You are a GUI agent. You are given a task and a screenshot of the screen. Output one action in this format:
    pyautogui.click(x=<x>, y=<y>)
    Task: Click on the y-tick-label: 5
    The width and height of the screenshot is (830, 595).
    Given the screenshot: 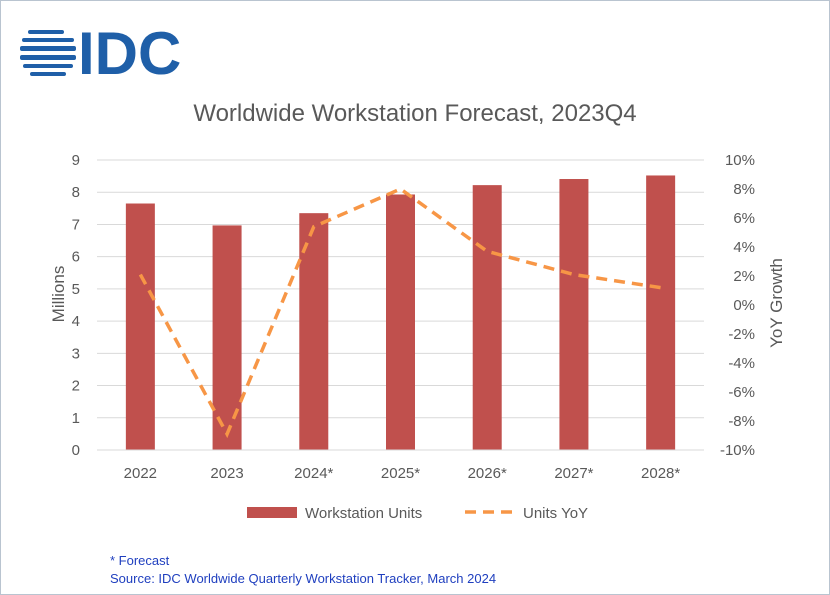 What is the action you would take?
    pyautogui.click(x=76, y=289)
    